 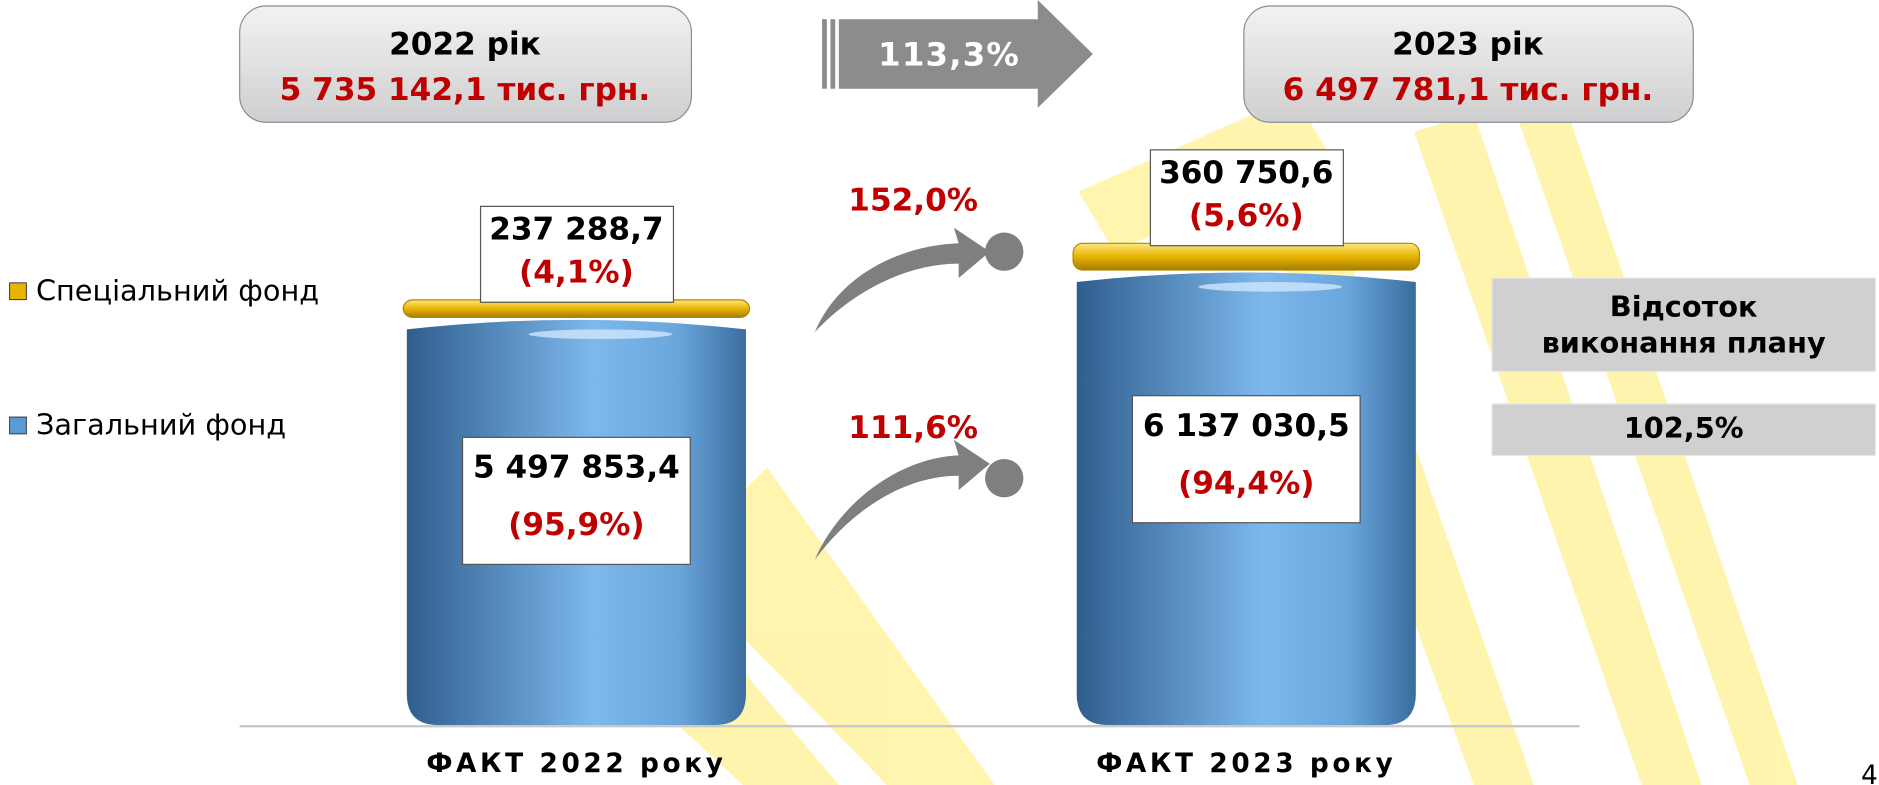 What do you see at coordinates (1246, 256) in the screenshot?
I see `bar` at bounding box center [1246, 256].